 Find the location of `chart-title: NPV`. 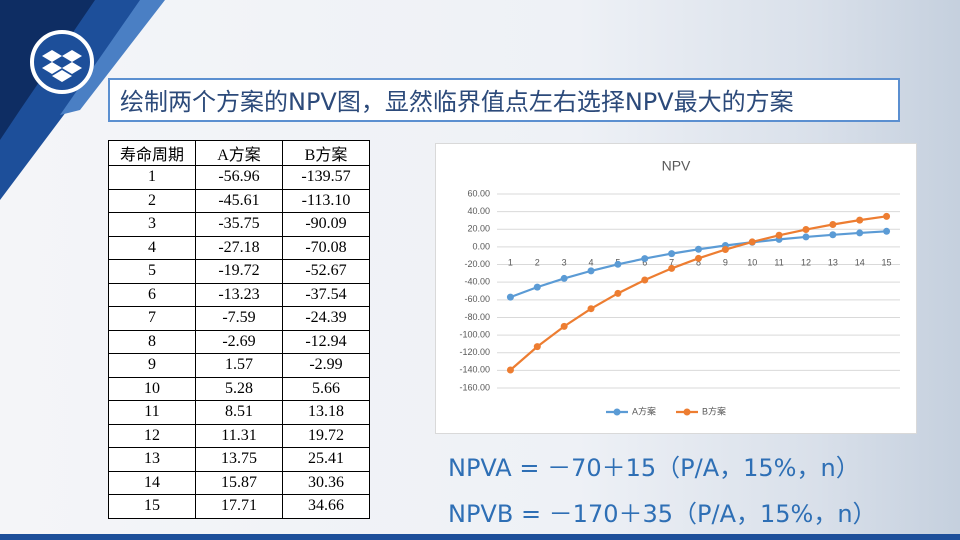

chart-title: NPV is located at coordinates (676, 166).